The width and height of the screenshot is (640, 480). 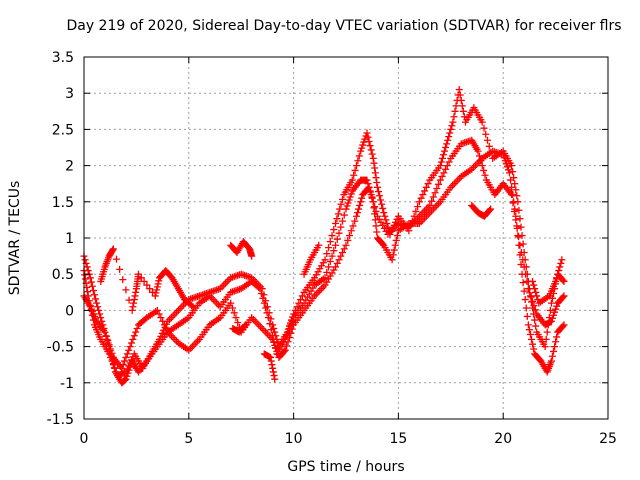 What do you see at coordinates (345, 467) in the screenshot?
I see `x-axis-label: GPS time / hours` at bounding box center [345, 467].